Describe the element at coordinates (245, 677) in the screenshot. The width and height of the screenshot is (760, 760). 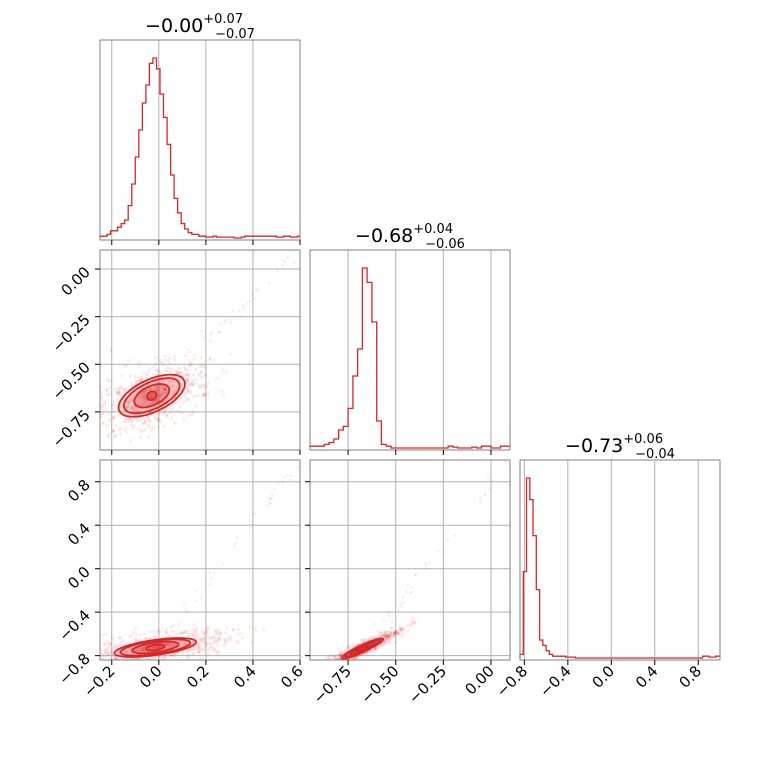
I see `x-tick-label: 0.4` at that location.